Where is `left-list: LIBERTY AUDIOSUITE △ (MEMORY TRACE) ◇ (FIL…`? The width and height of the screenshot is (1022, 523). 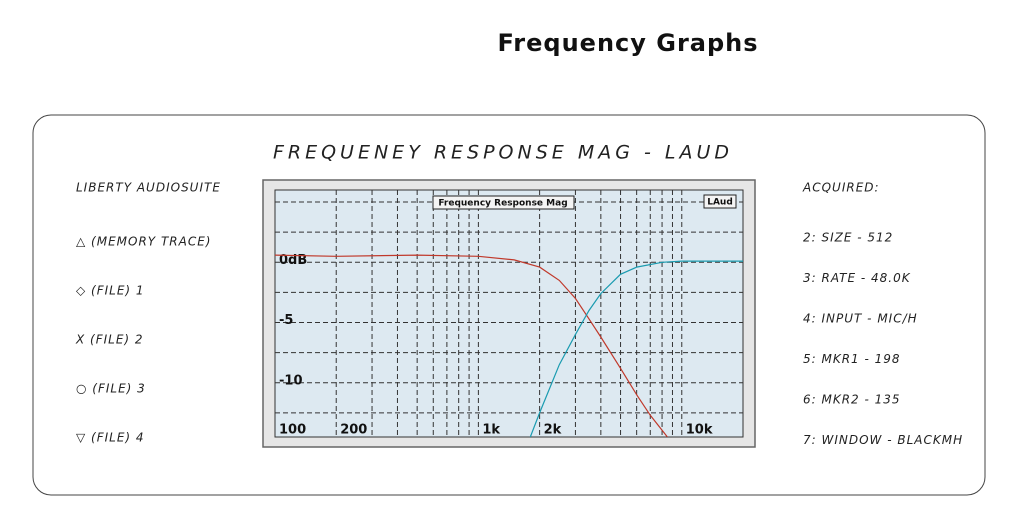
left-list: LIBERTY AUDIOSUITE △ (MEMORY TRACE) ◇ (FIL… is located at coordinates (148, 313).